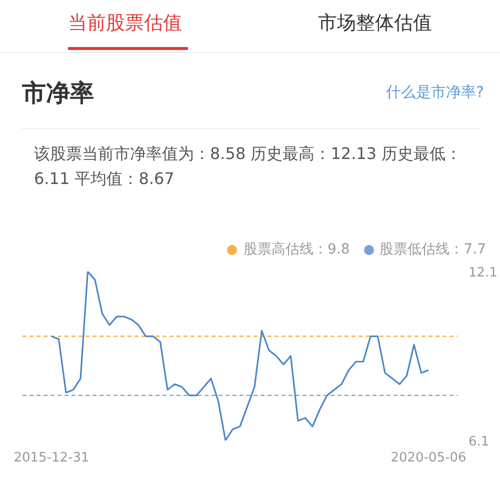 The width and height of the screenshot is (500, 478). Describe the element at coordinates (483, 273) in the screenshot. I see `y-tick-label: 12.1` at that location.